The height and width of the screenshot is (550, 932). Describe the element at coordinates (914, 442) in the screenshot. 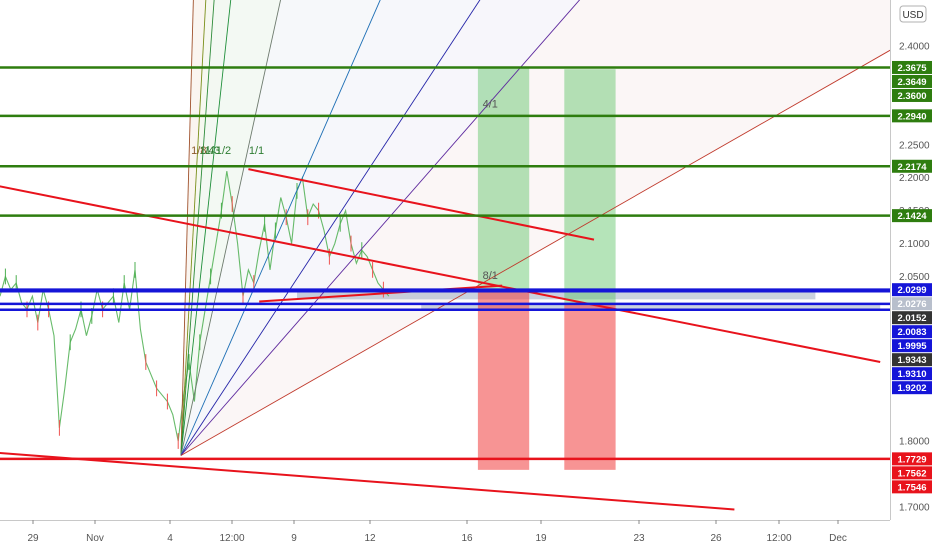

I see `y-tick-label: 1.8000` at that location.